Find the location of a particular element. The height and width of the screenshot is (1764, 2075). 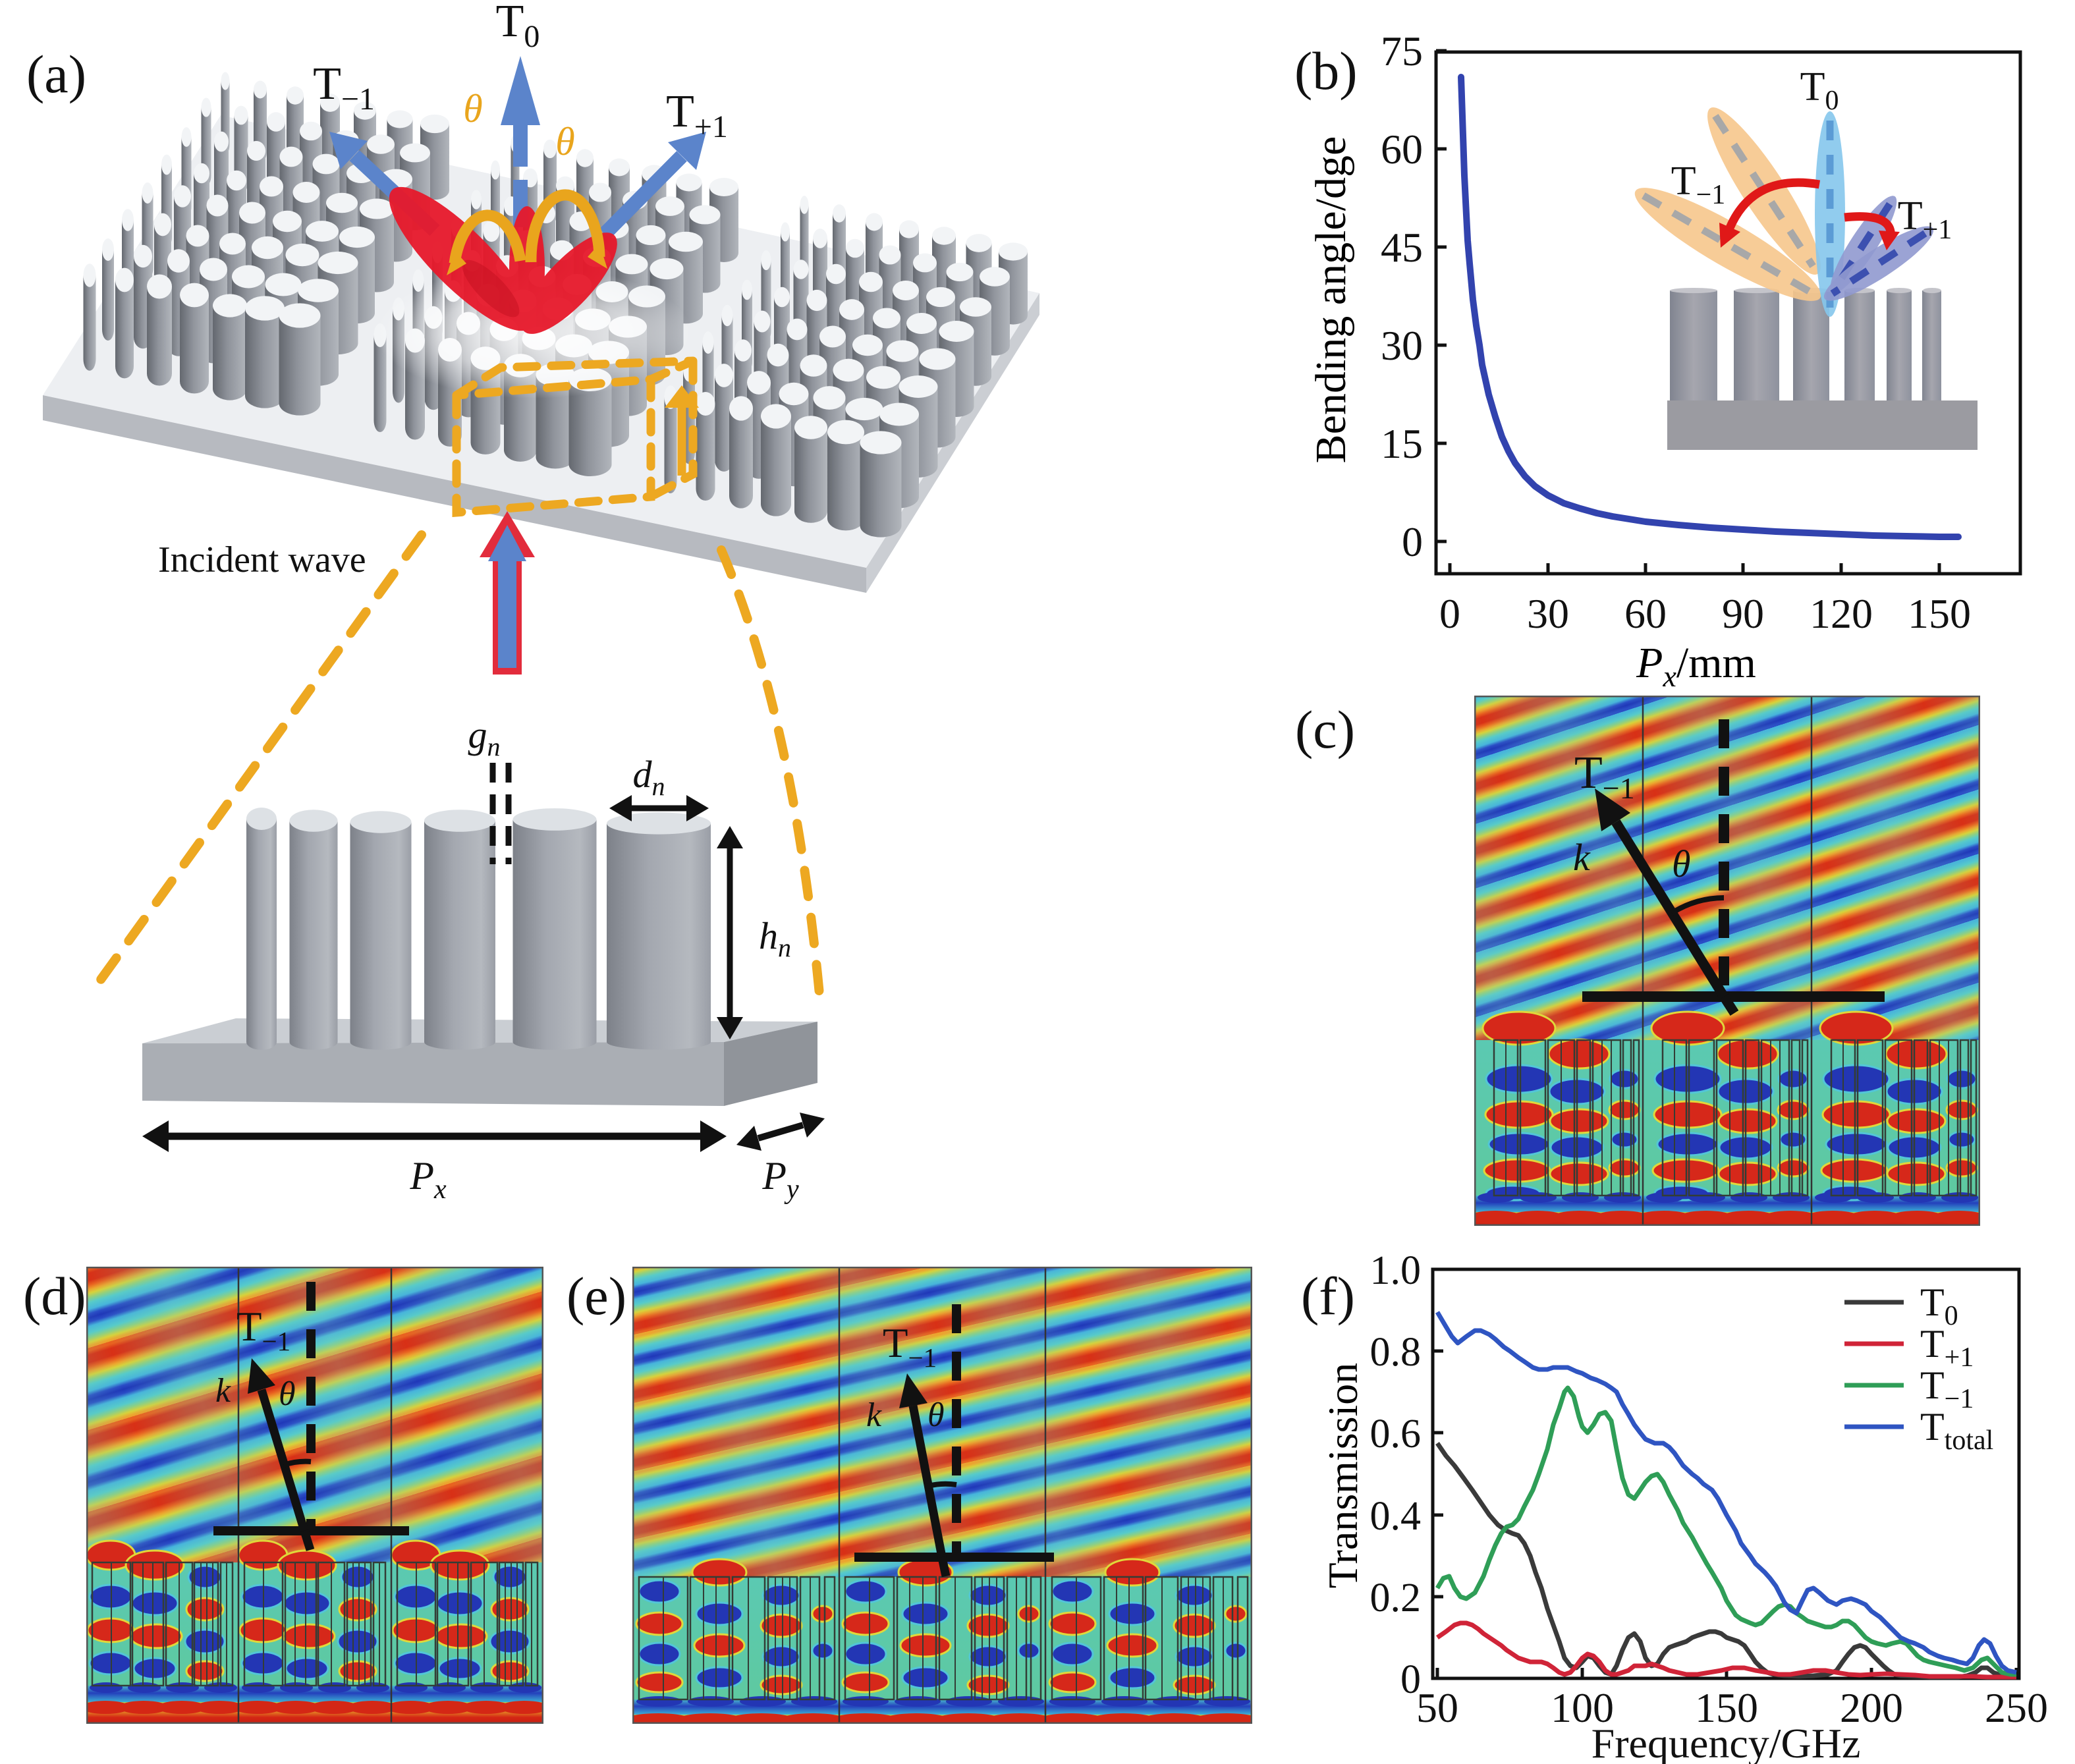

svg-text: 50 is located at coordinates (1437, 1708).